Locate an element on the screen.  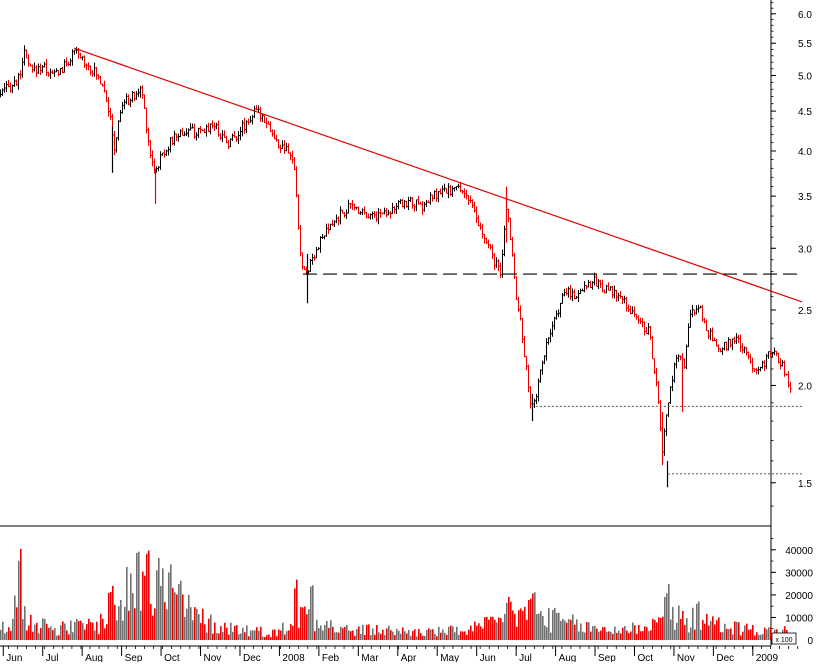
time-label-12: Jun is located at coordinates (488, 657).